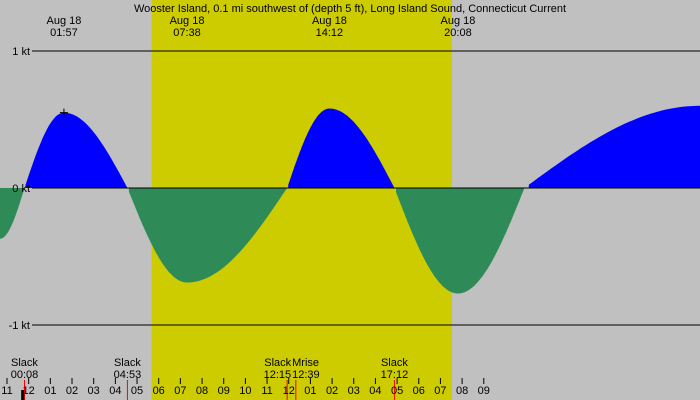  I want to click on peak-time-label: 14:12, so click(330, 33).